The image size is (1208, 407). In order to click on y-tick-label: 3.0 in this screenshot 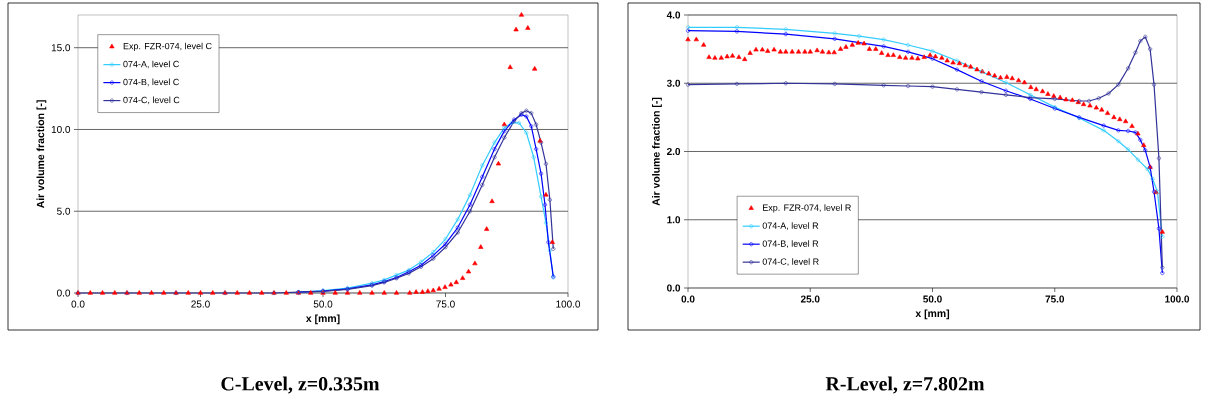, I will do `click(673, 83)`.